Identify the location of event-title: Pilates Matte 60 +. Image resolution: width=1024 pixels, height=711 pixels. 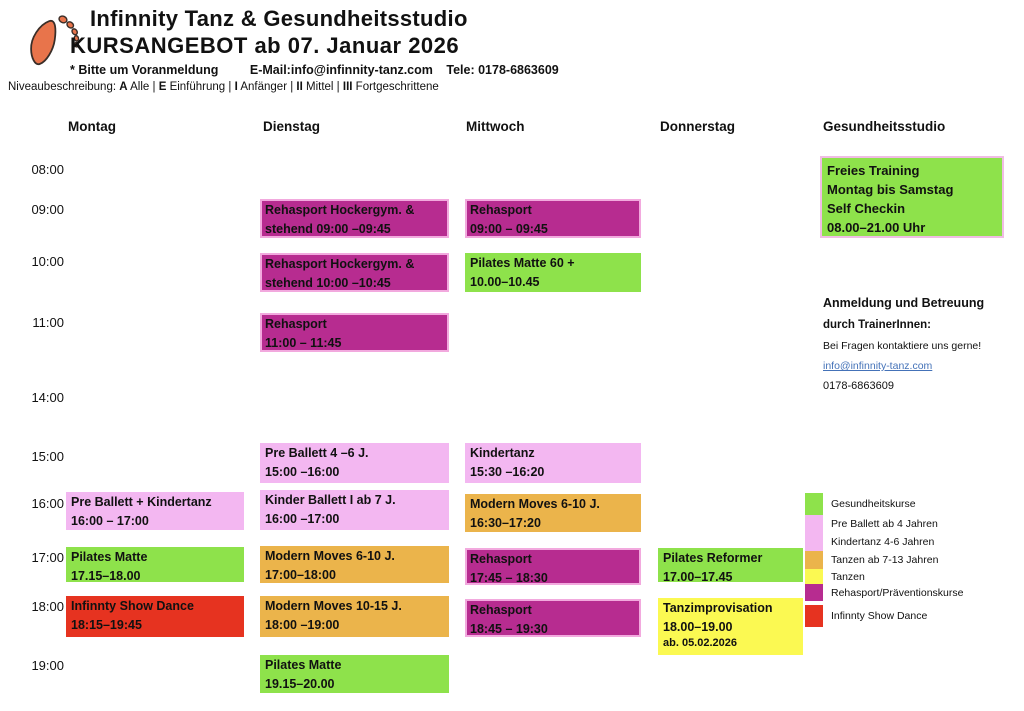
(522, 263).